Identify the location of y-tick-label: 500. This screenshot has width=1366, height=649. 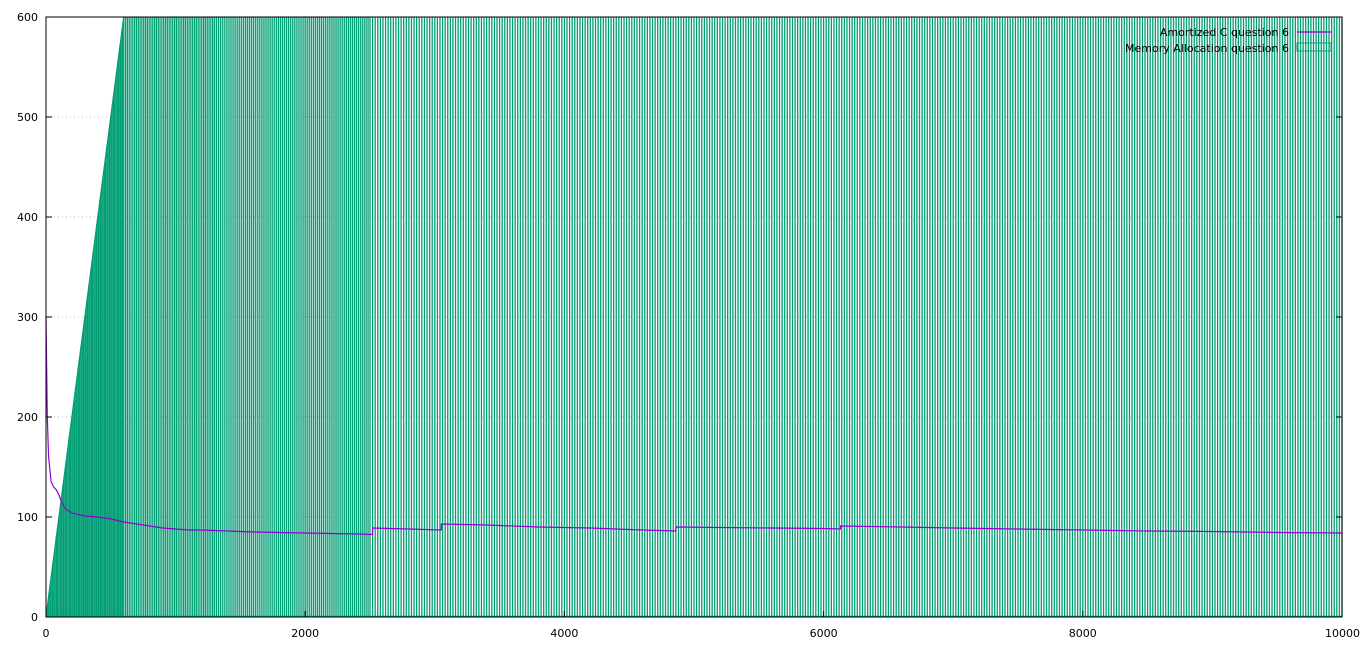
(27, 117).